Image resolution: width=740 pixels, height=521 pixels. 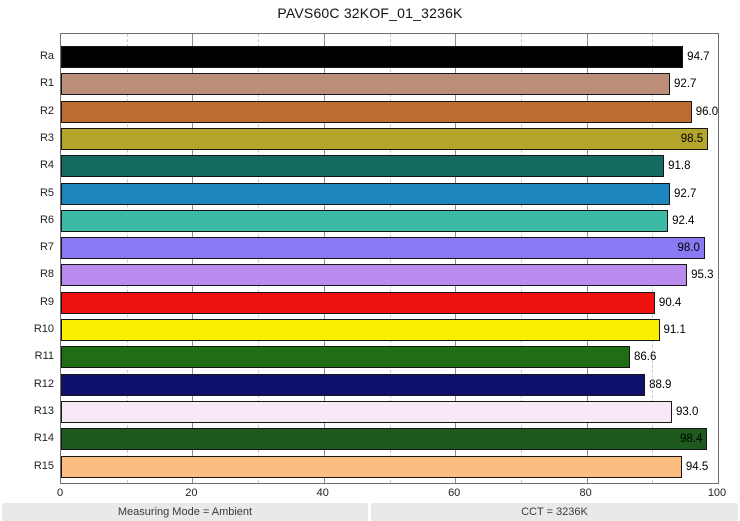 I want to click on bar-value-r3: 98.5, so click(x=692, y=138).